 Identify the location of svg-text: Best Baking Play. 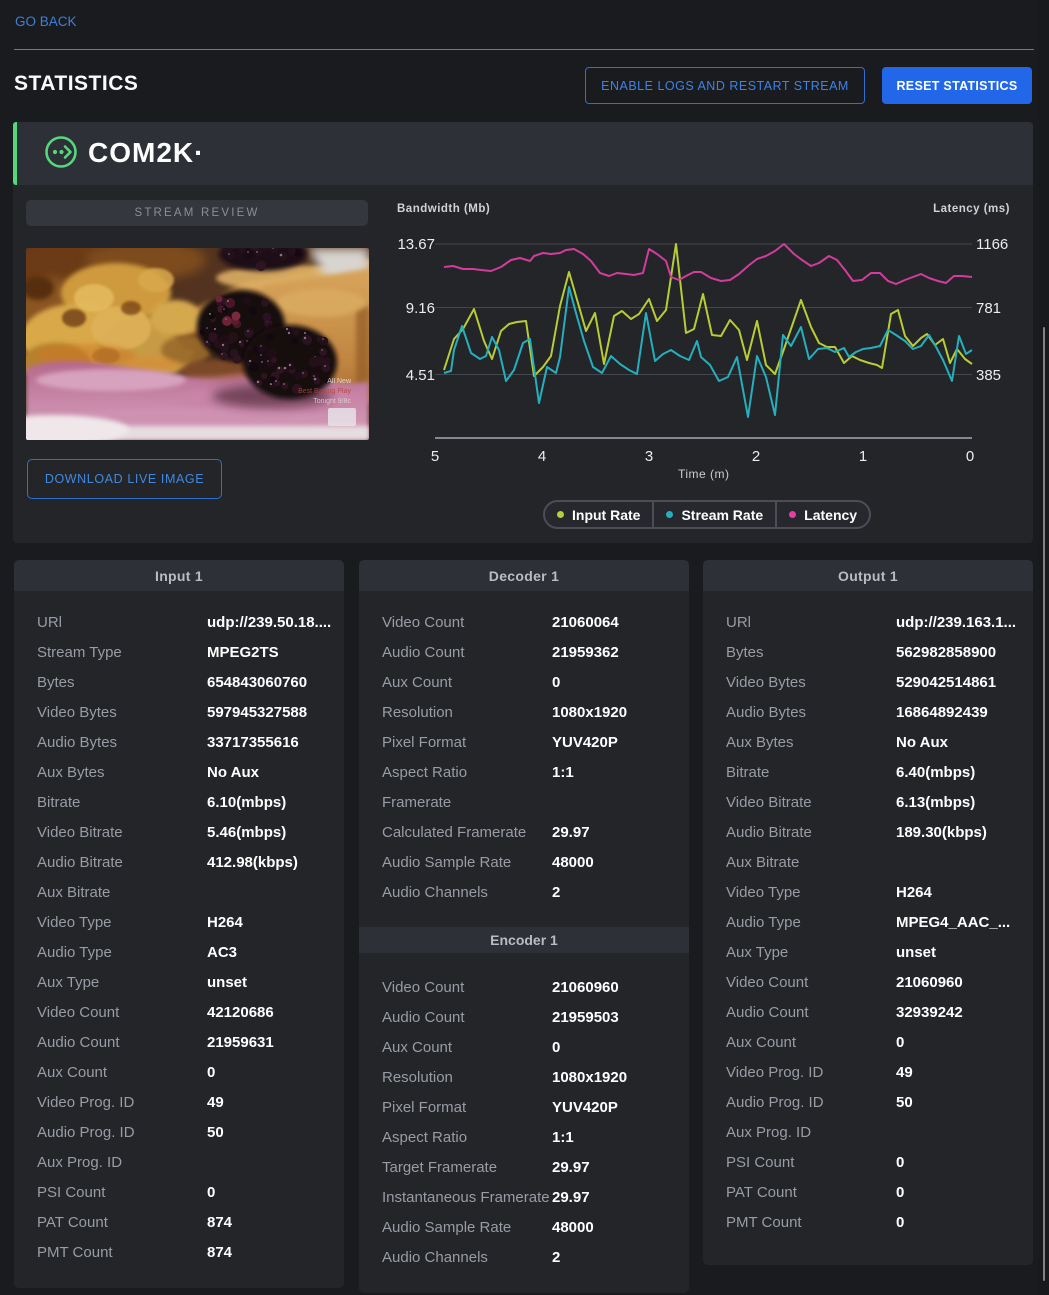
(324, 391).